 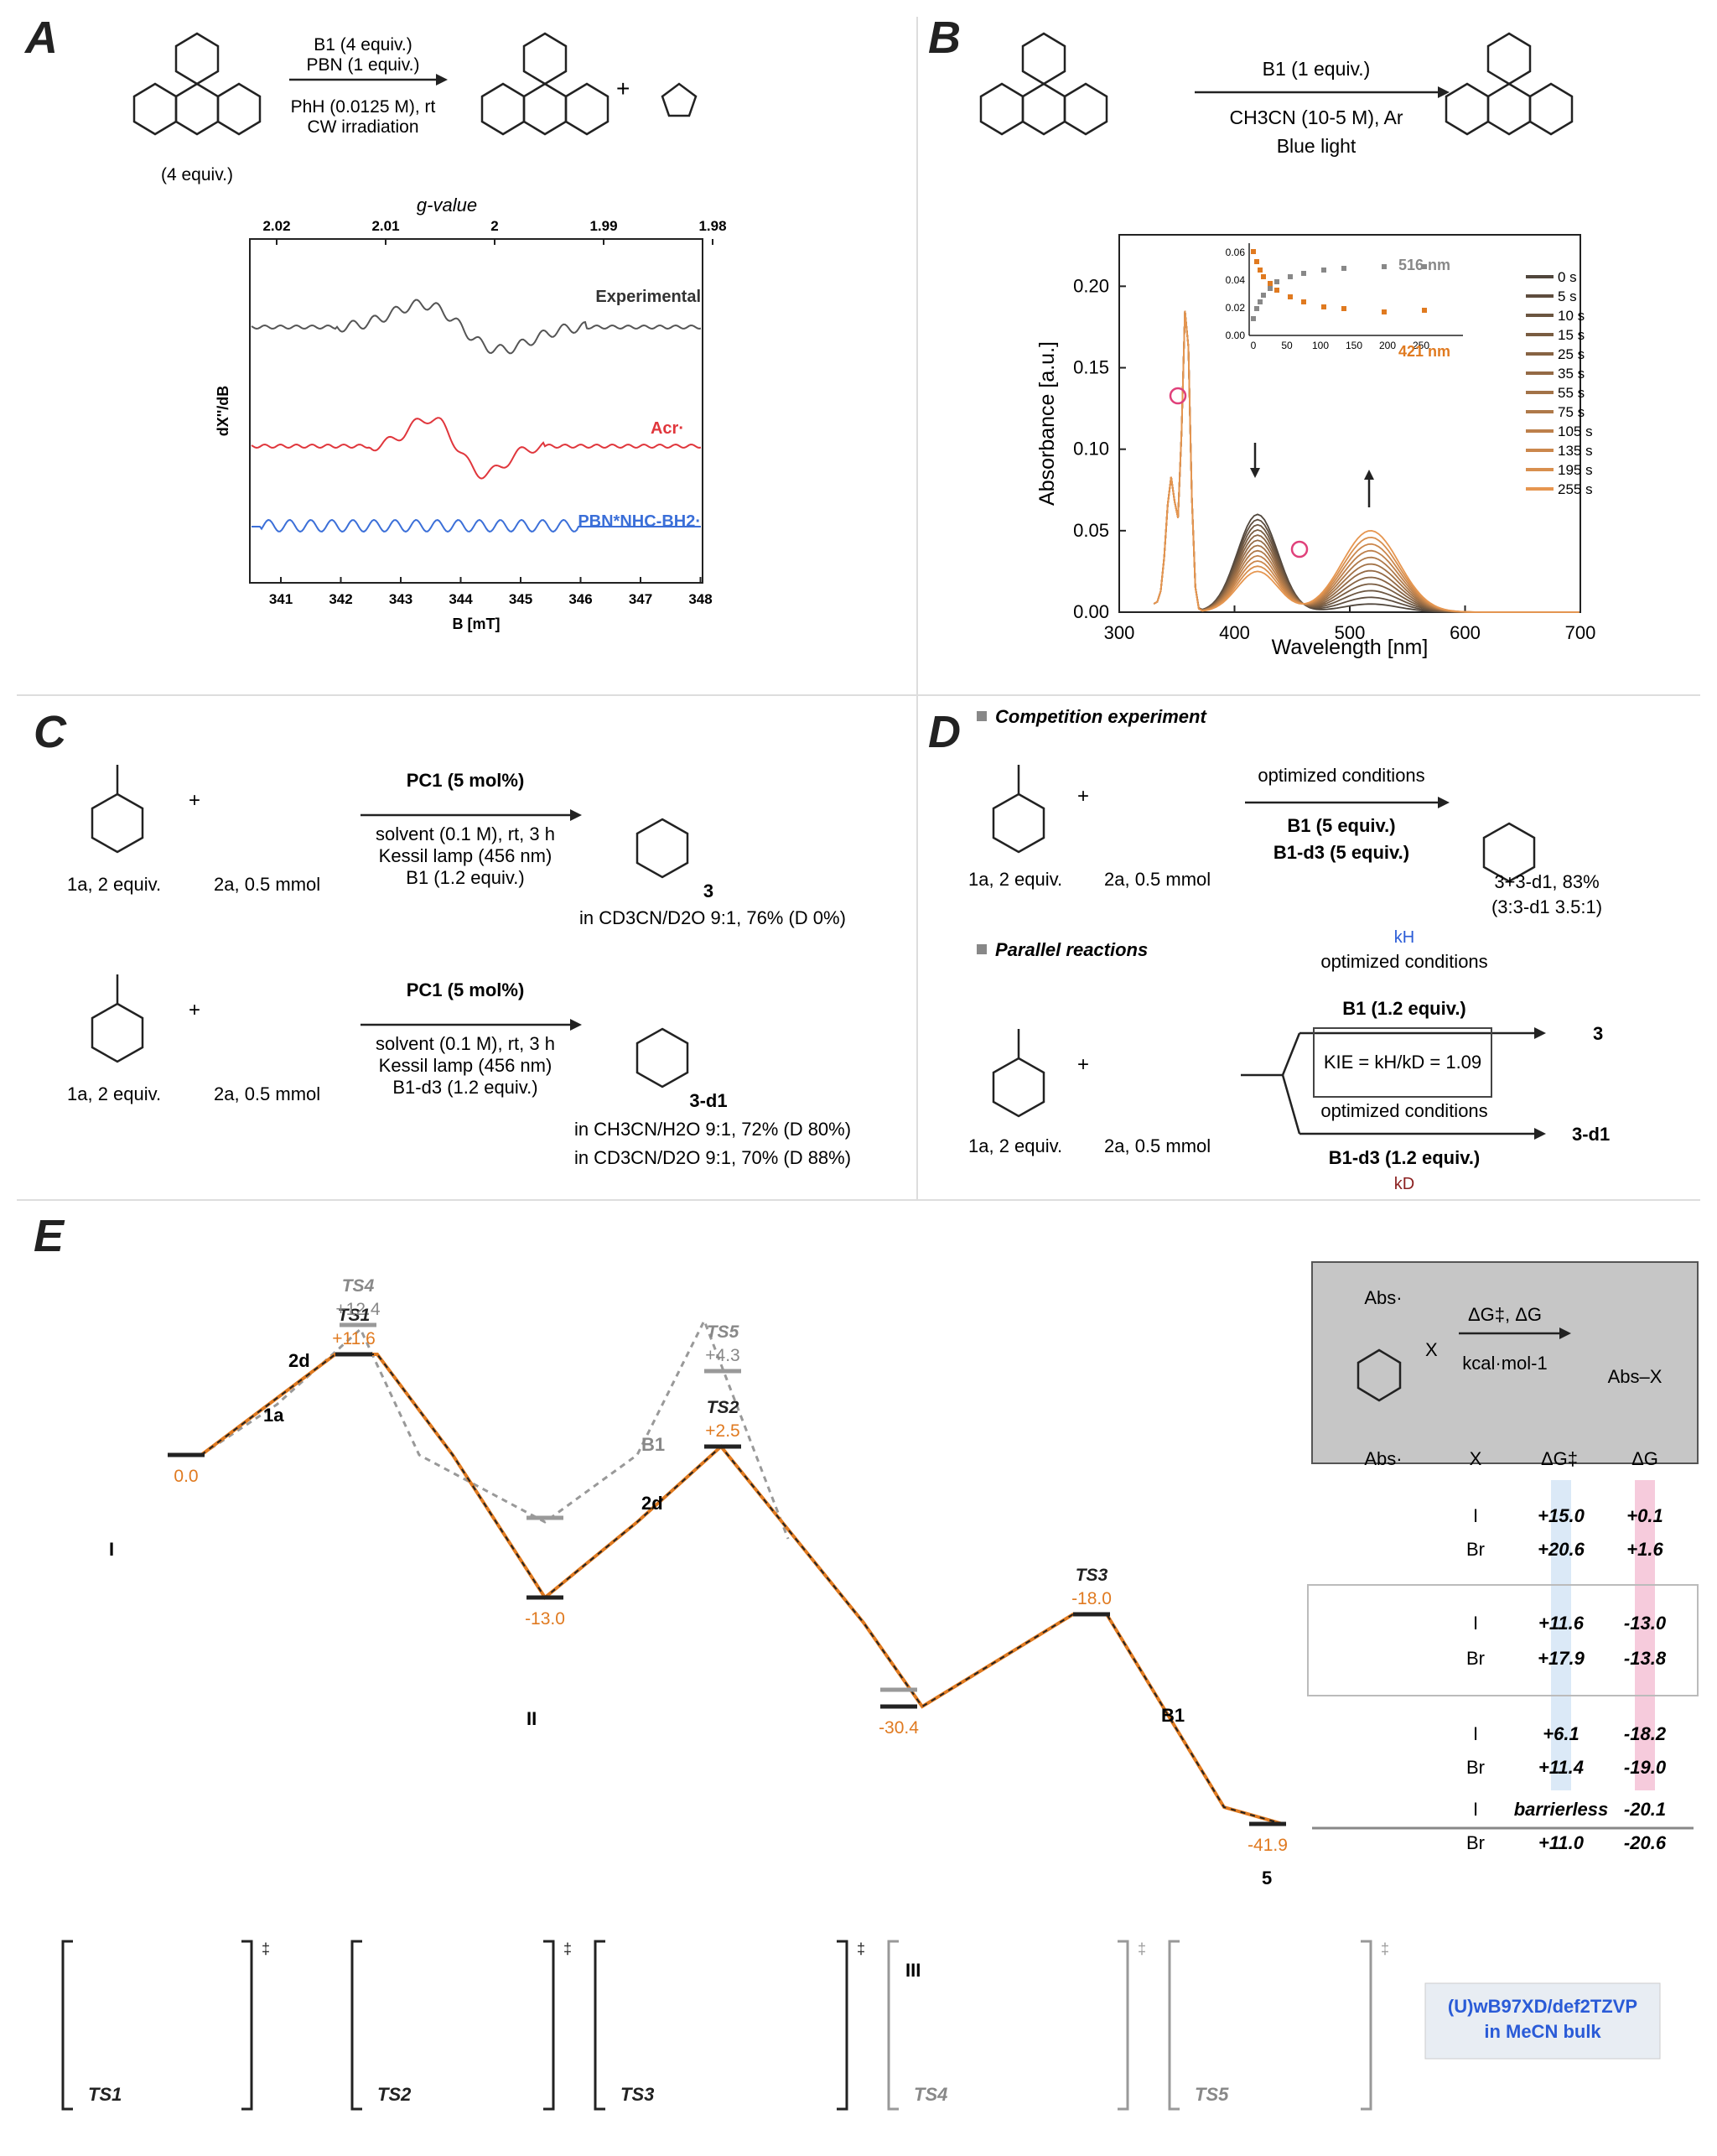 I want to click on uv-ytick-label: 0.05, so click(x=1091, y=531).